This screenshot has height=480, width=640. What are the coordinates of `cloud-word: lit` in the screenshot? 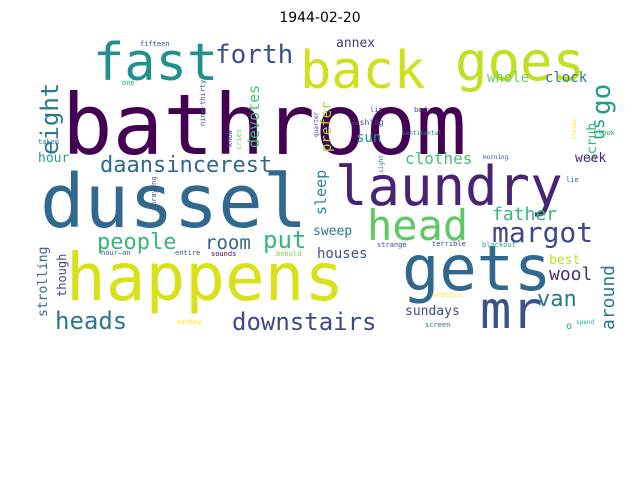 It's located at (376, 110).